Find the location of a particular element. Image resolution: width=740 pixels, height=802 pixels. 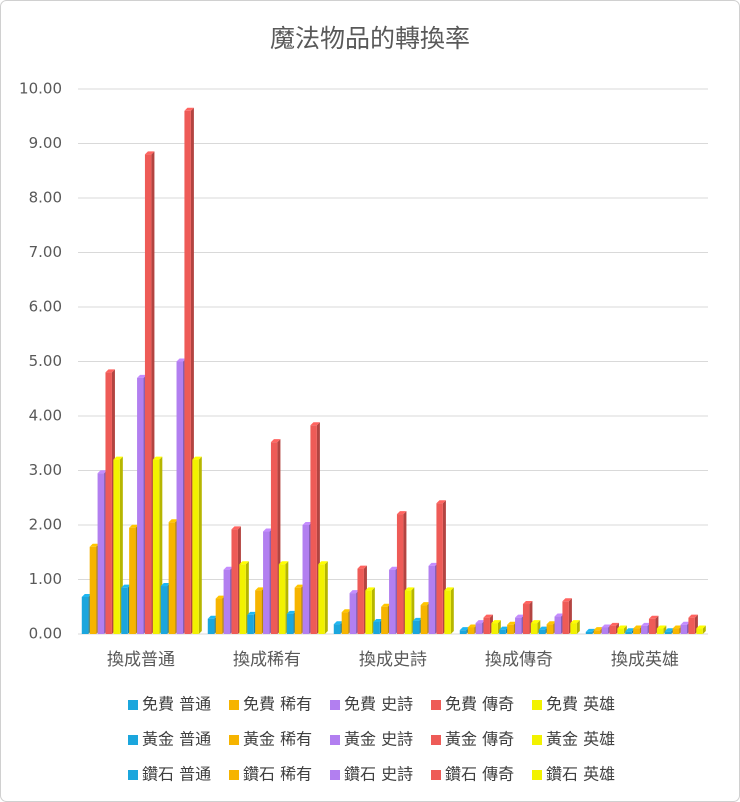

legend-label: 黃金 稀有 is located at coordinates (277, 739).